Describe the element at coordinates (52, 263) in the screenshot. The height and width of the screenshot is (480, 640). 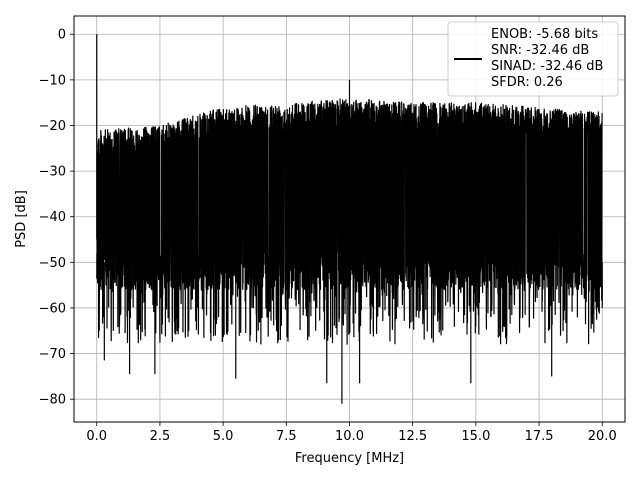
I see `y-tick-label: −50` at that location.